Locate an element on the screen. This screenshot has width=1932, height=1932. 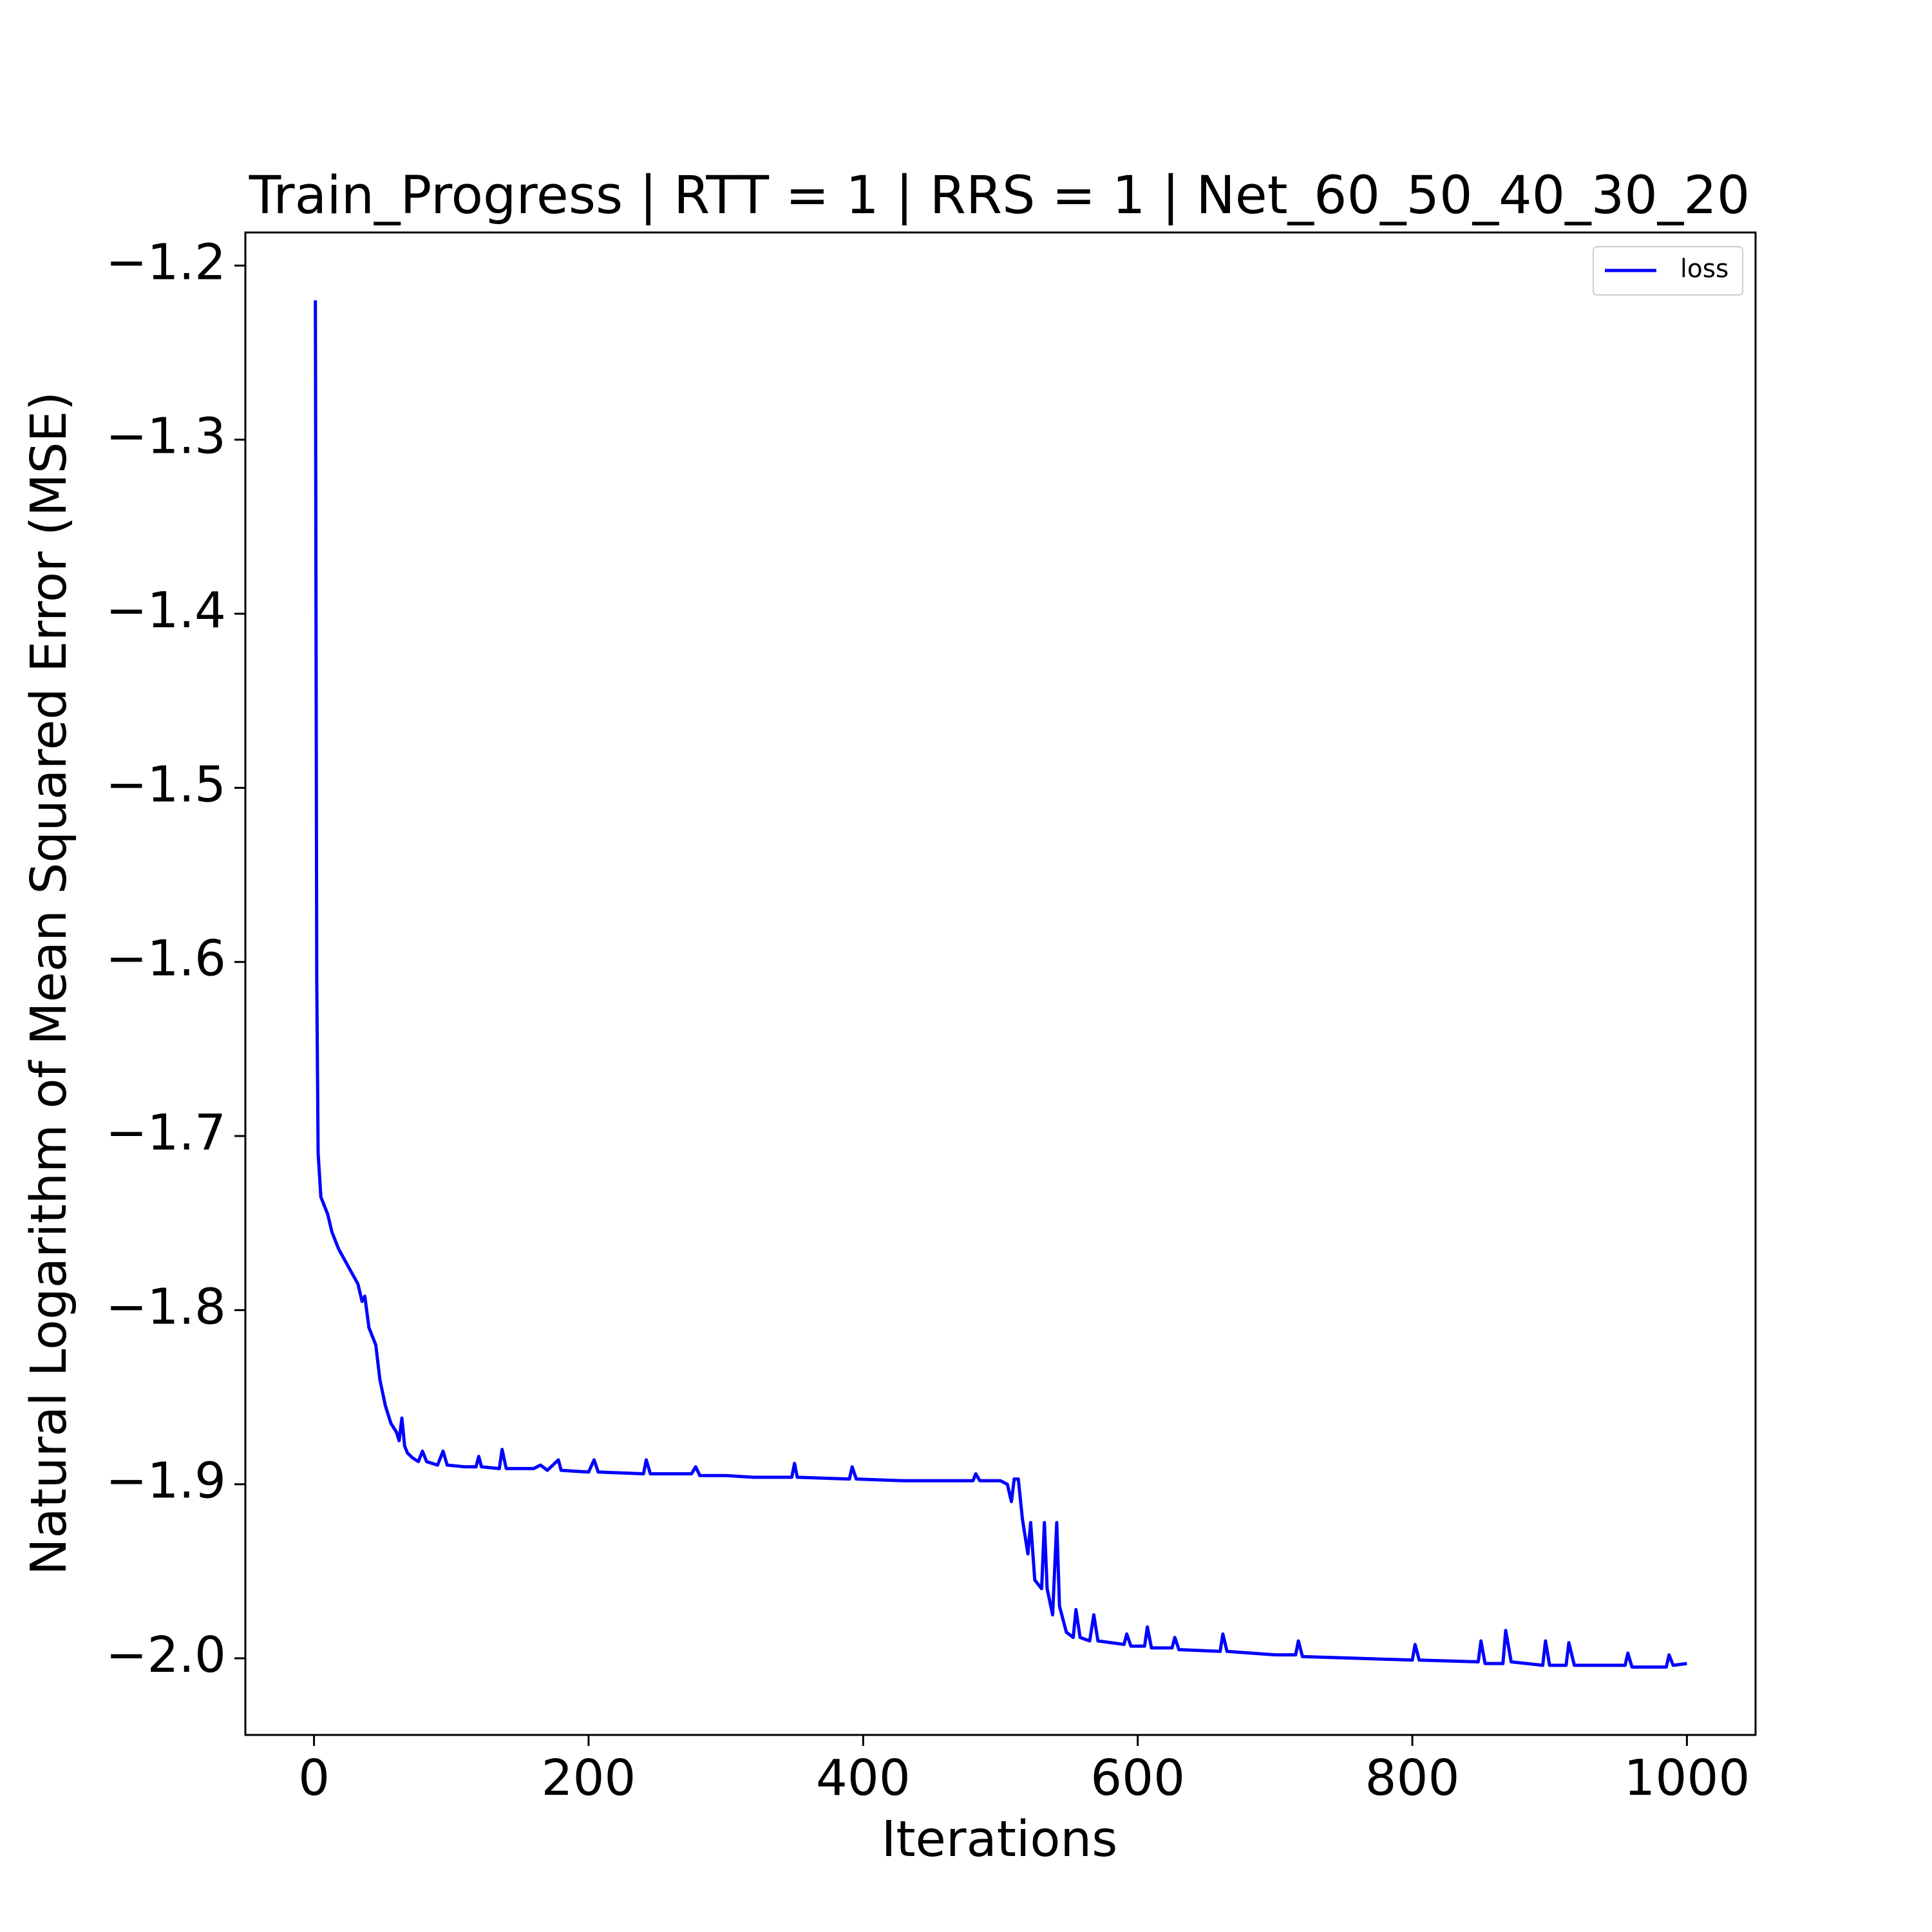
y-tick-label: −1.5 is located at coordinates (166, 784).